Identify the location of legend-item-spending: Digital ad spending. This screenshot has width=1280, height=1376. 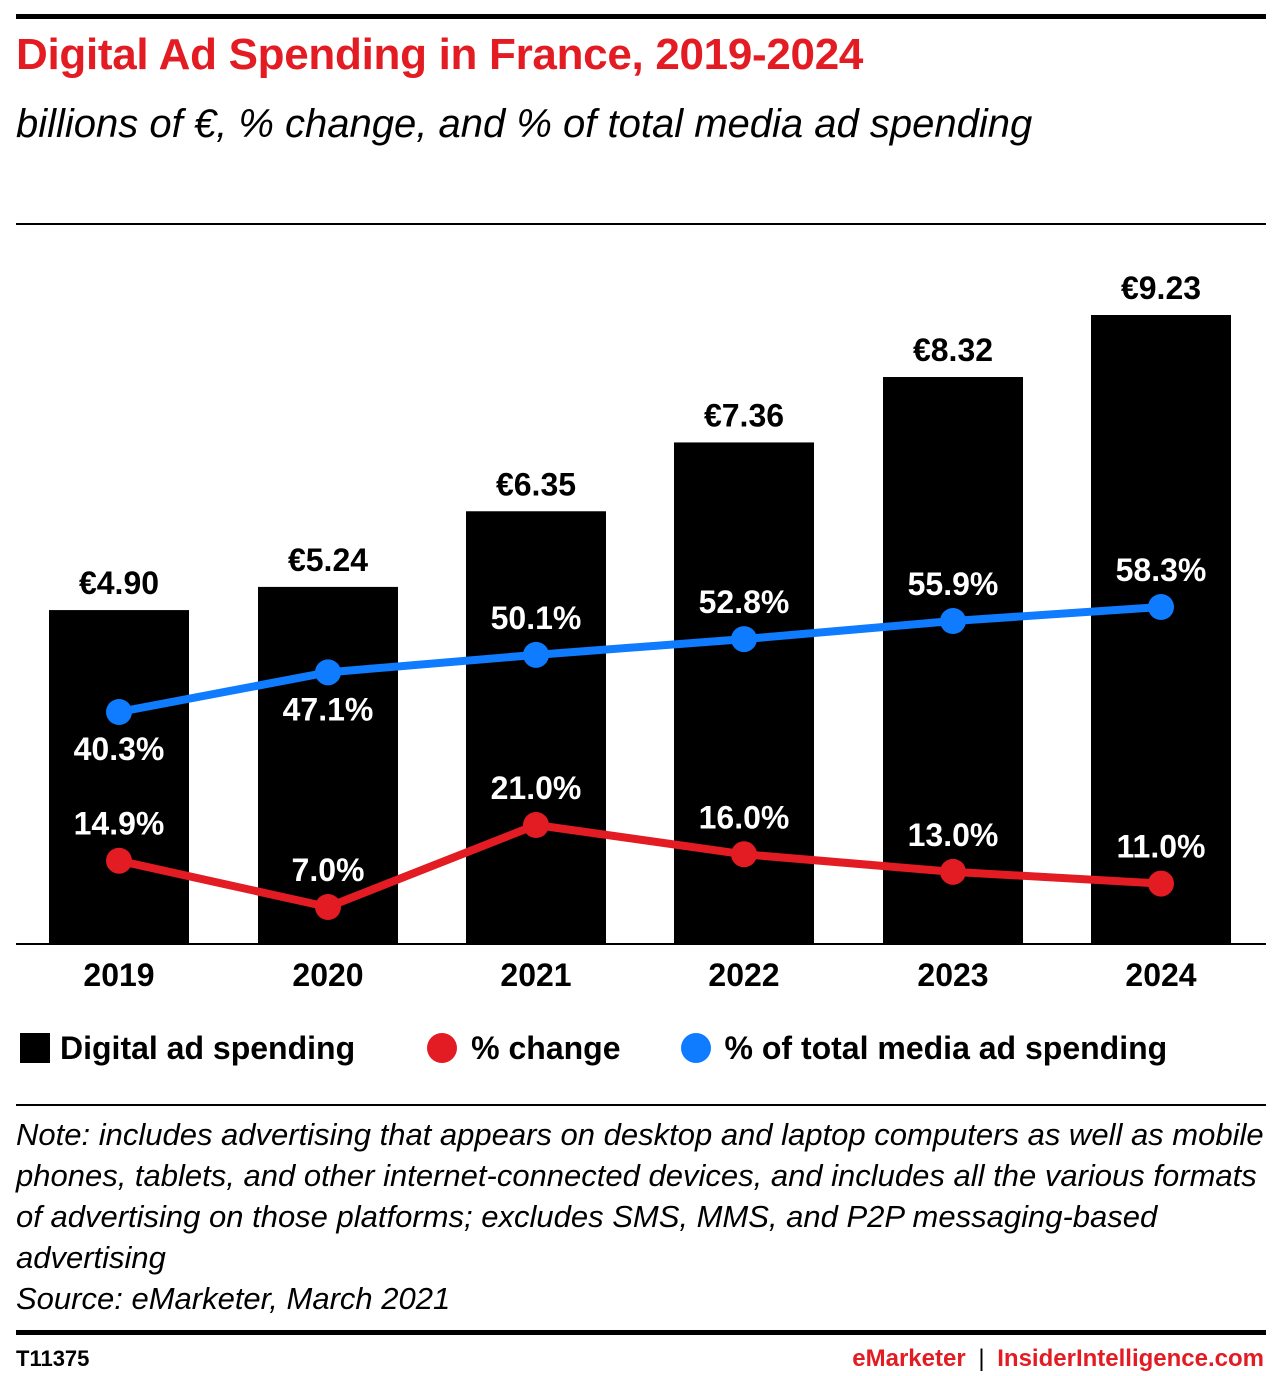
(187, 1048).